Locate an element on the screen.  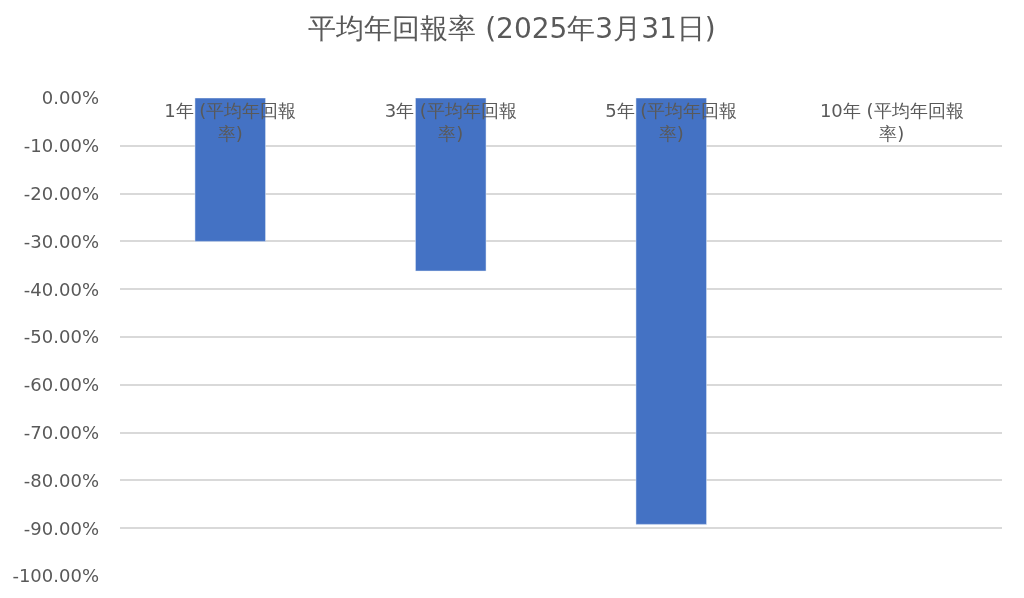
y-tick-label: -90.00% is located at coordinates (61, 528).